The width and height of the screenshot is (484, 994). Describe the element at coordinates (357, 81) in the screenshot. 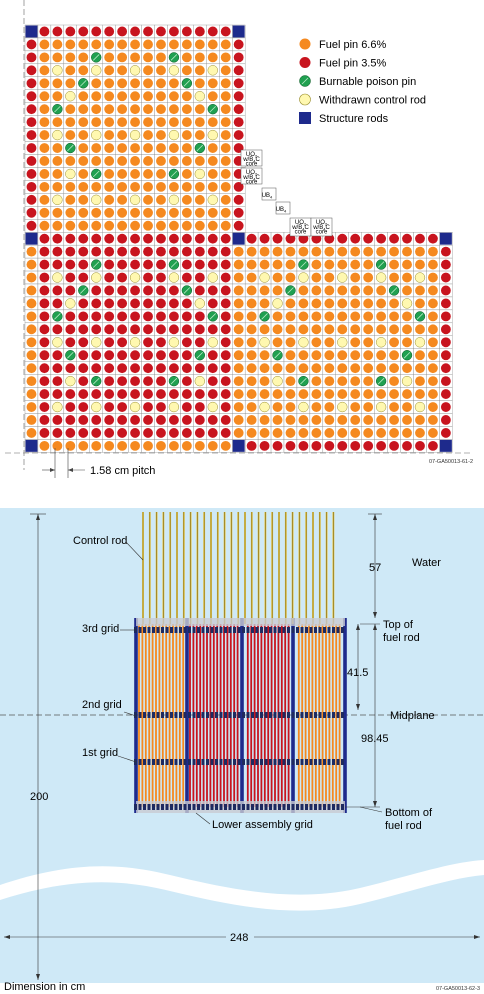

I see `legend-item-burnable_poison: Burnable poison pin` at that location.